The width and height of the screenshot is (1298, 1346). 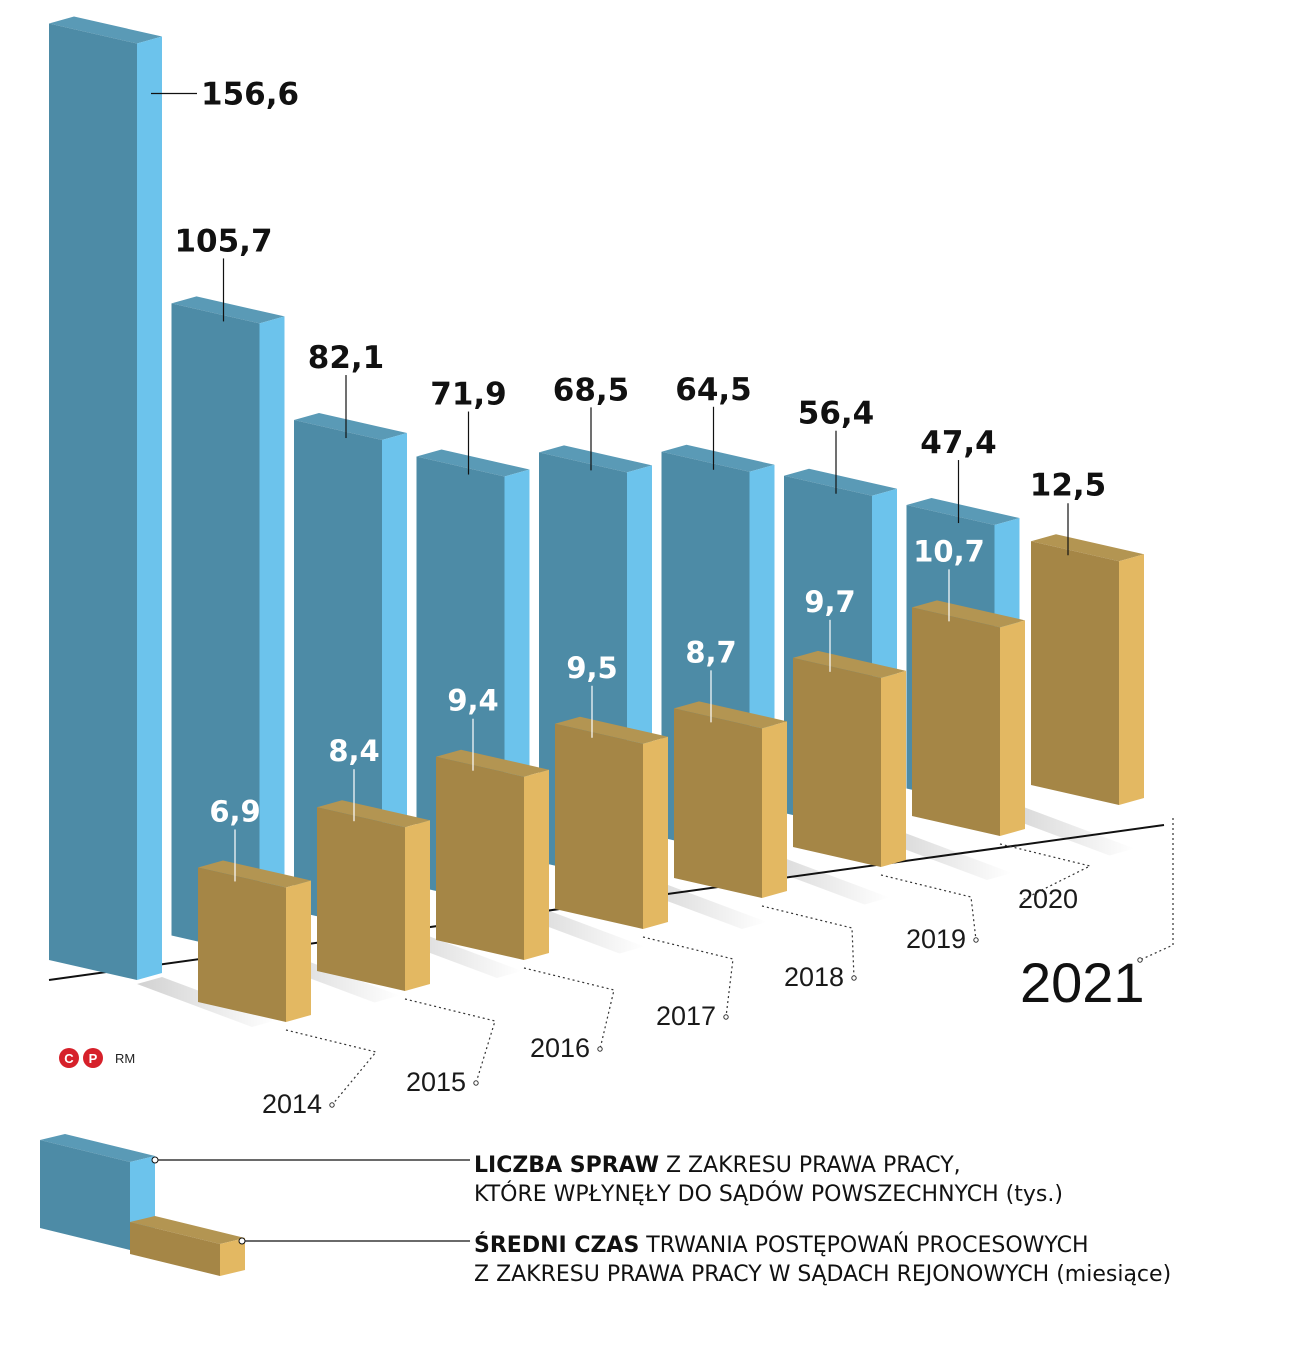 I want to click on year-label: 2017, so click(x=686, y=1016).